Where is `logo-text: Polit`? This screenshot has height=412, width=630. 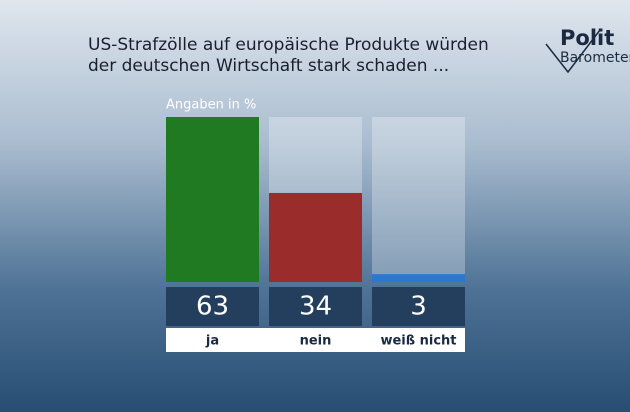
logo-text: Polit is located at coordinates (587, 38).